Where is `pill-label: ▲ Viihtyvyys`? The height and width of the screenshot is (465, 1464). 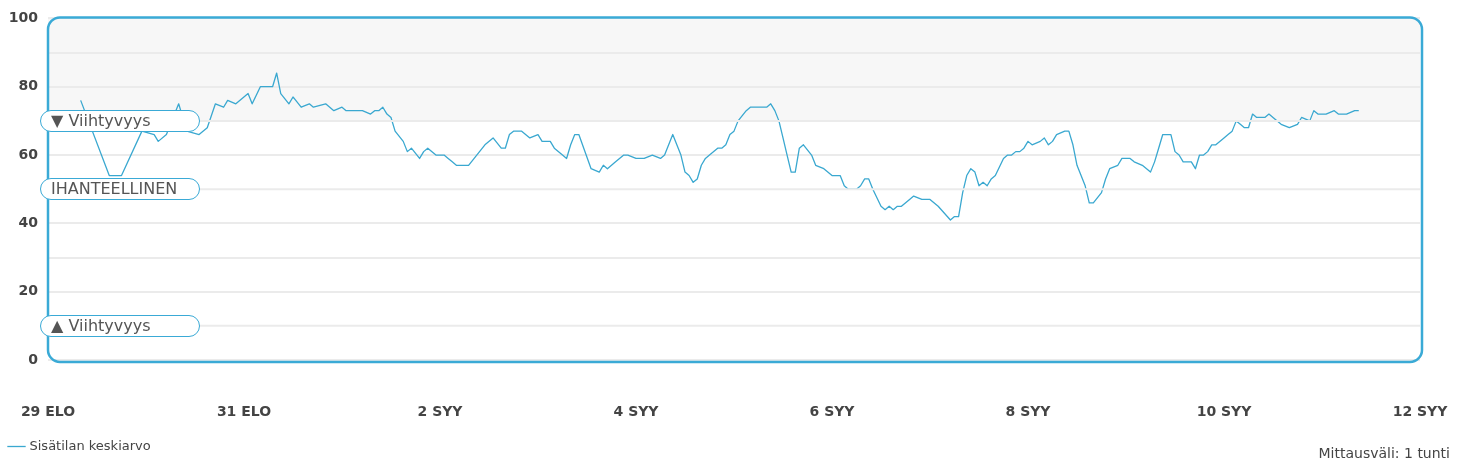
pill-label: ▲ Viihtyvyys is located at coordinates (120, 325).